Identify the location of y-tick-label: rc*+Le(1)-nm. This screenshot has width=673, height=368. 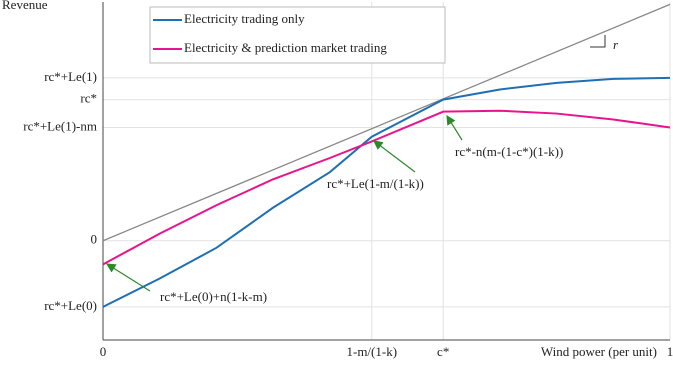
(60, 125).